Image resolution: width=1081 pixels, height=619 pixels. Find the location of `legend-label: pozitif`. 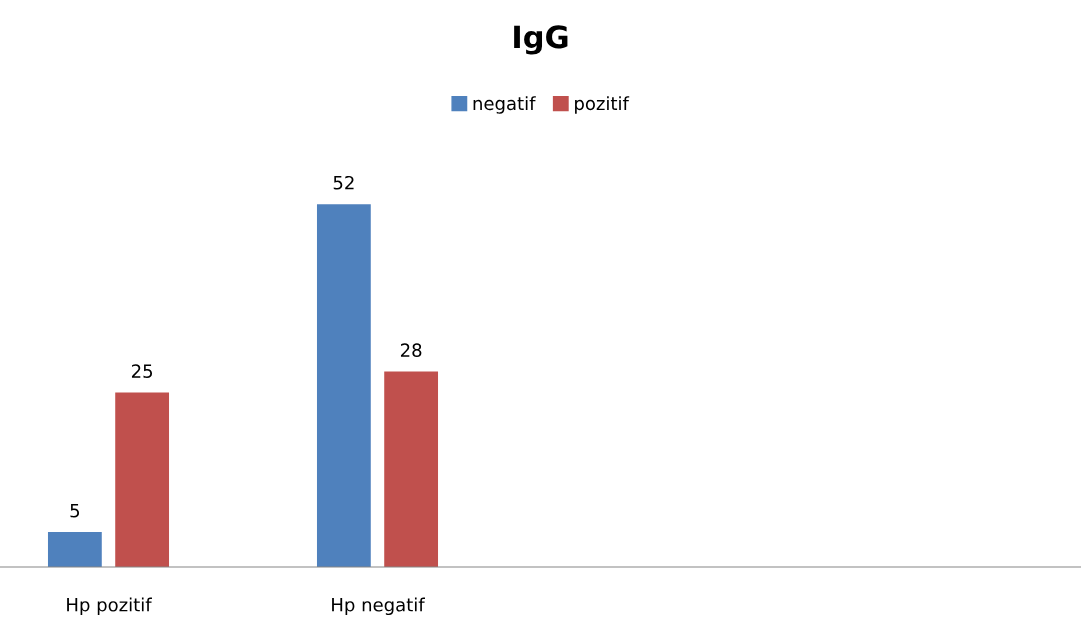

legend-label: pozitif is located at coordinates (602, 105).